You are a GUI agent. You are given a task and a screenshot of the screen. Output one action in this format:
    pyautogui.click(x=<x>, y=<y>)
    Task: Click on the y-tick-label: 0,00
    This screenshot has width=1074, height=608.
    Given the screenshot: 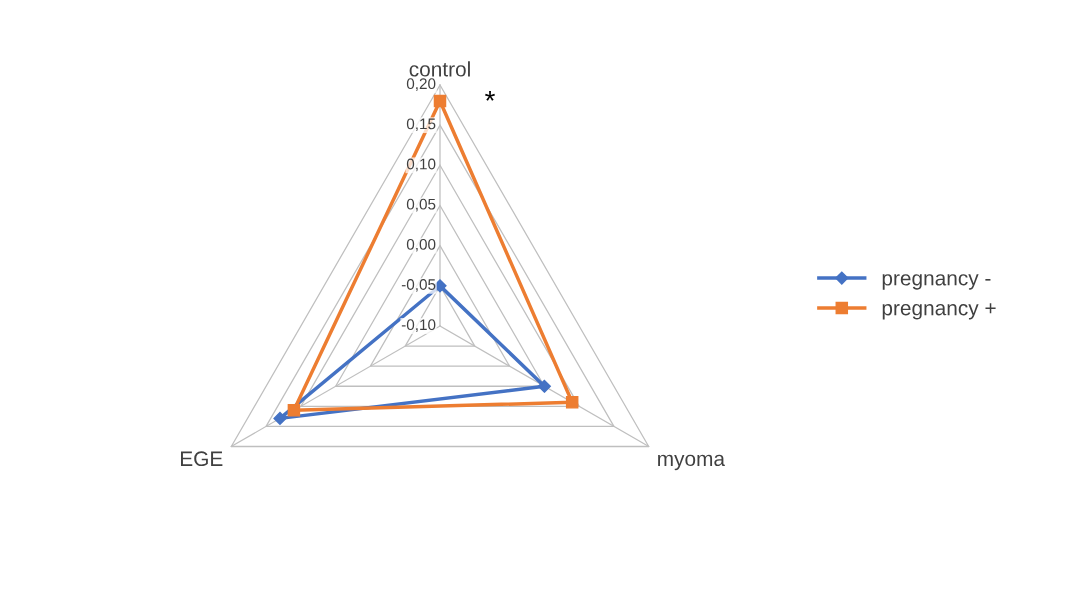 What is the action you would take?
    pyautogui.click(x=421, y=245)
    